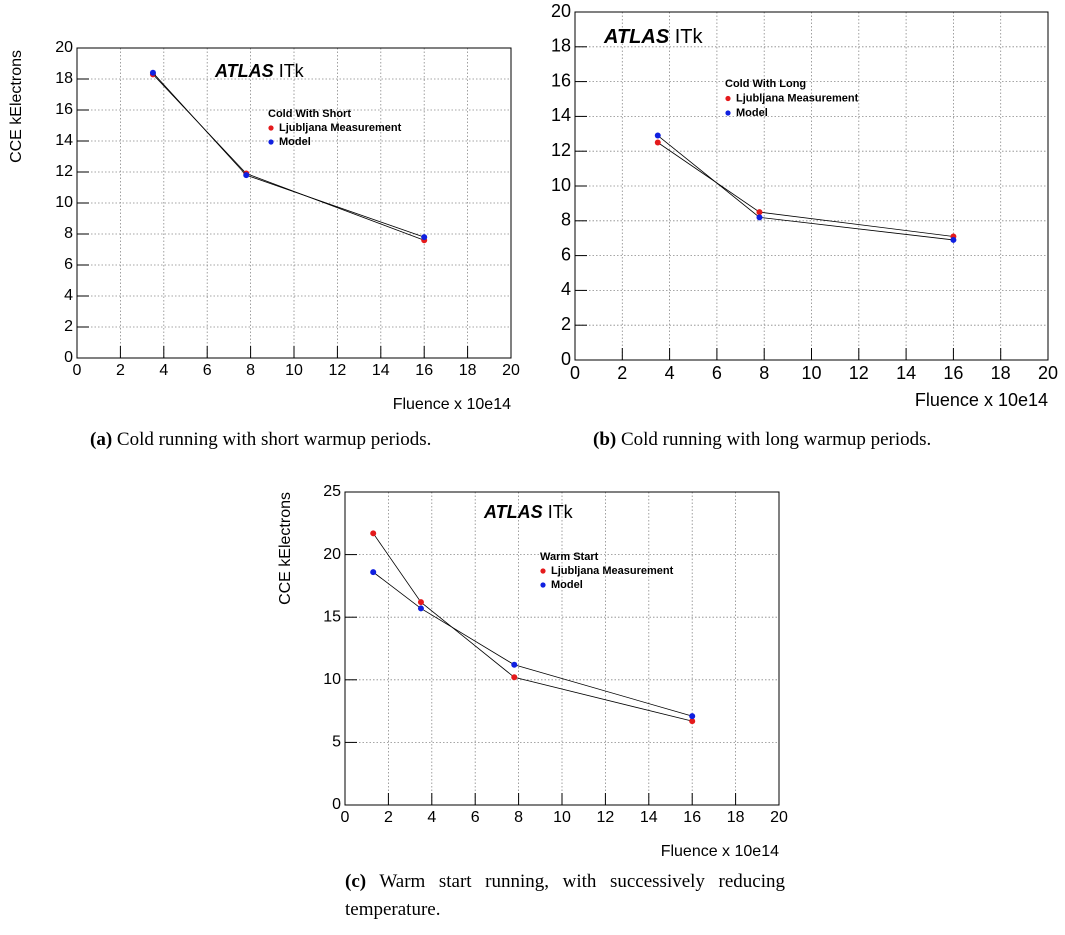 The width and height of the screenshot is (1065, 935). I want to click on y-tick-label: 25, so click(332, 491).